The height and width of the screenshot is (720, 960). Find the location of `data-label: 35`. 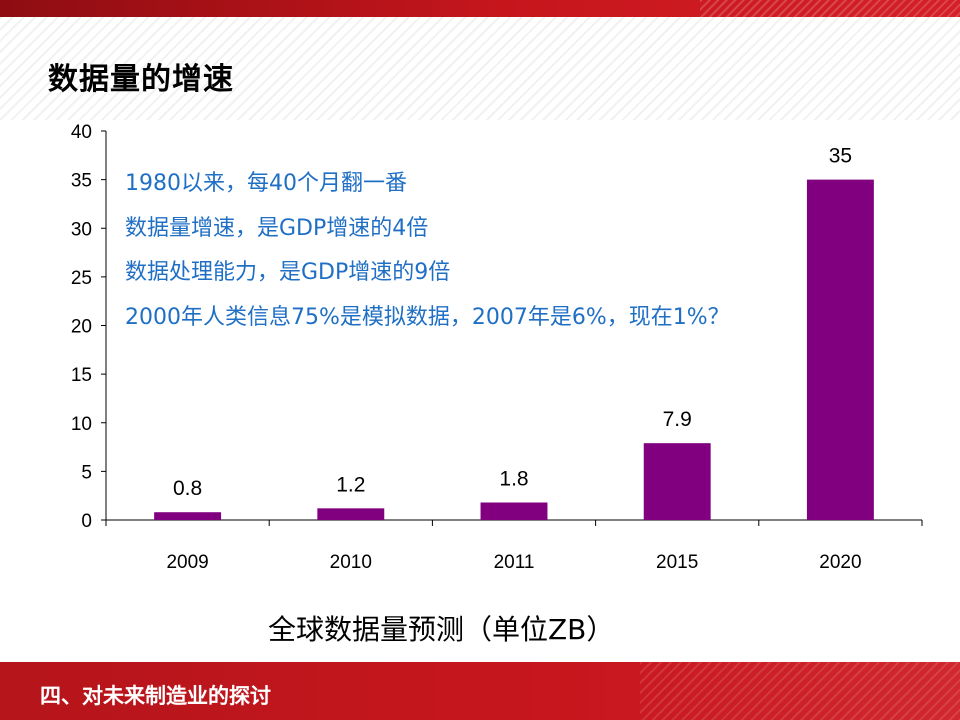

data-label: 35 is located at coordinates (840, 156).